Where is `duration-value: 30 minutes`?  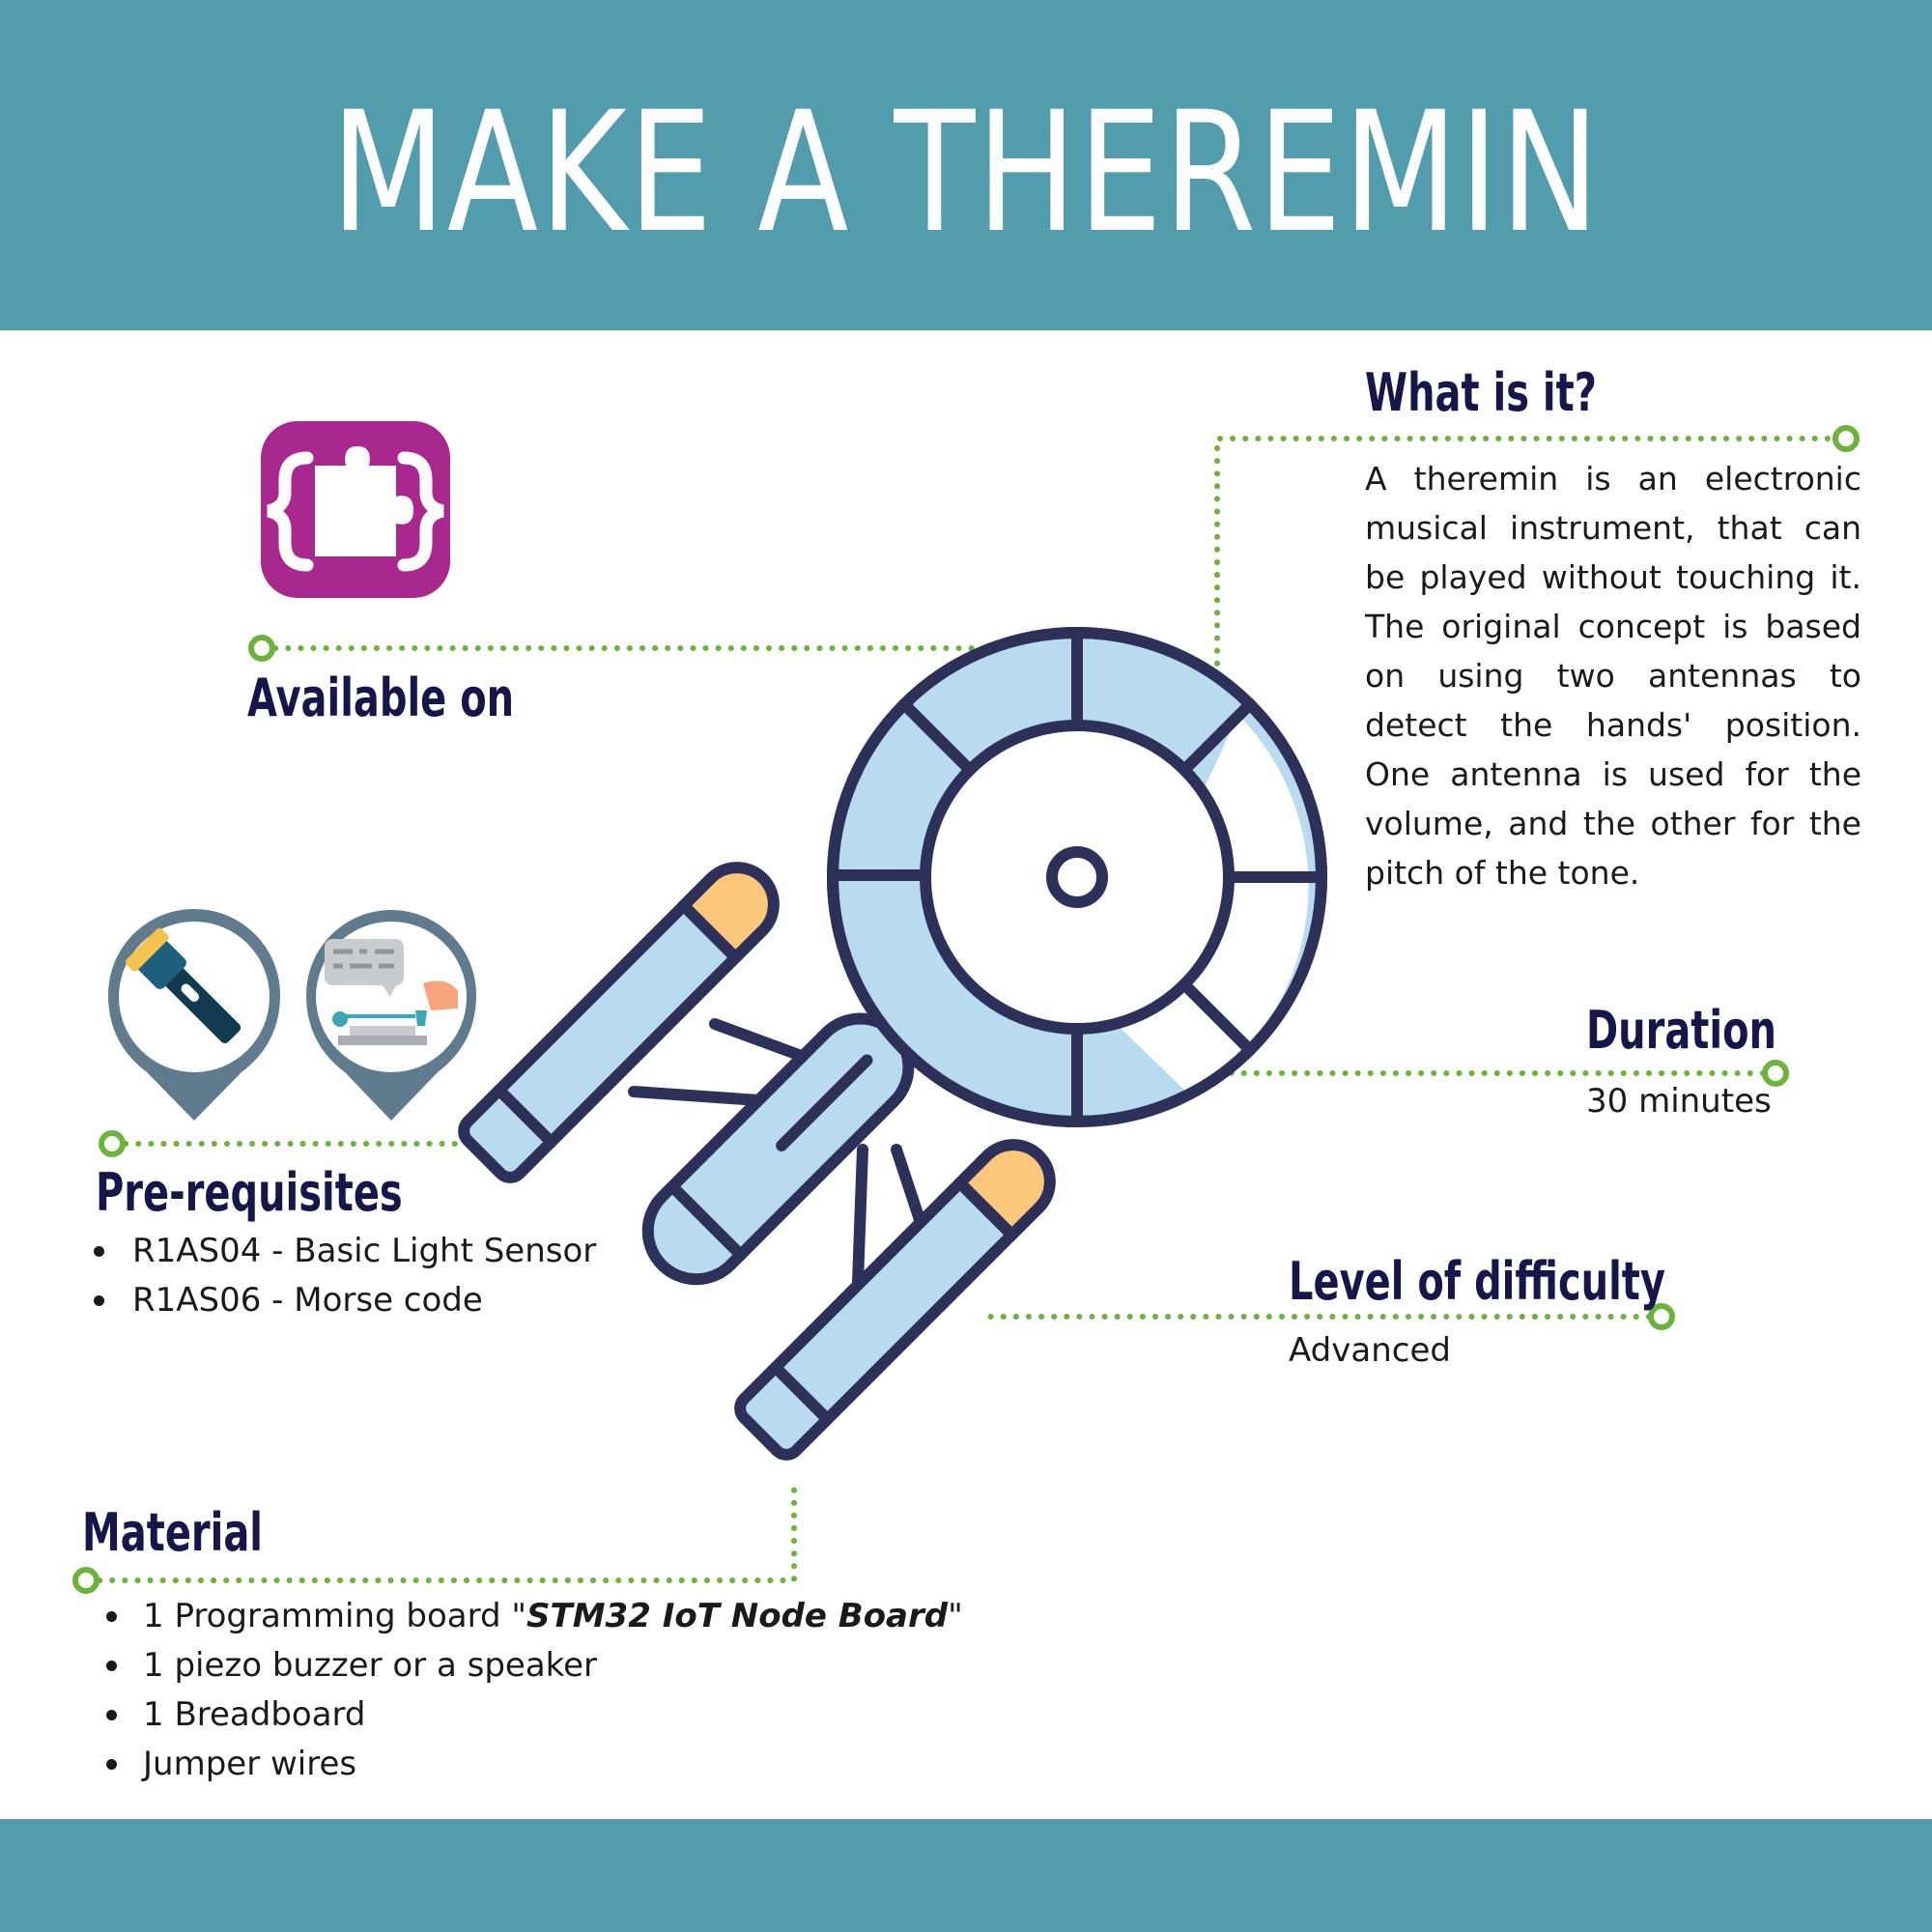
duration-value: 30 minutes is located at coordinates (1679, 1101).